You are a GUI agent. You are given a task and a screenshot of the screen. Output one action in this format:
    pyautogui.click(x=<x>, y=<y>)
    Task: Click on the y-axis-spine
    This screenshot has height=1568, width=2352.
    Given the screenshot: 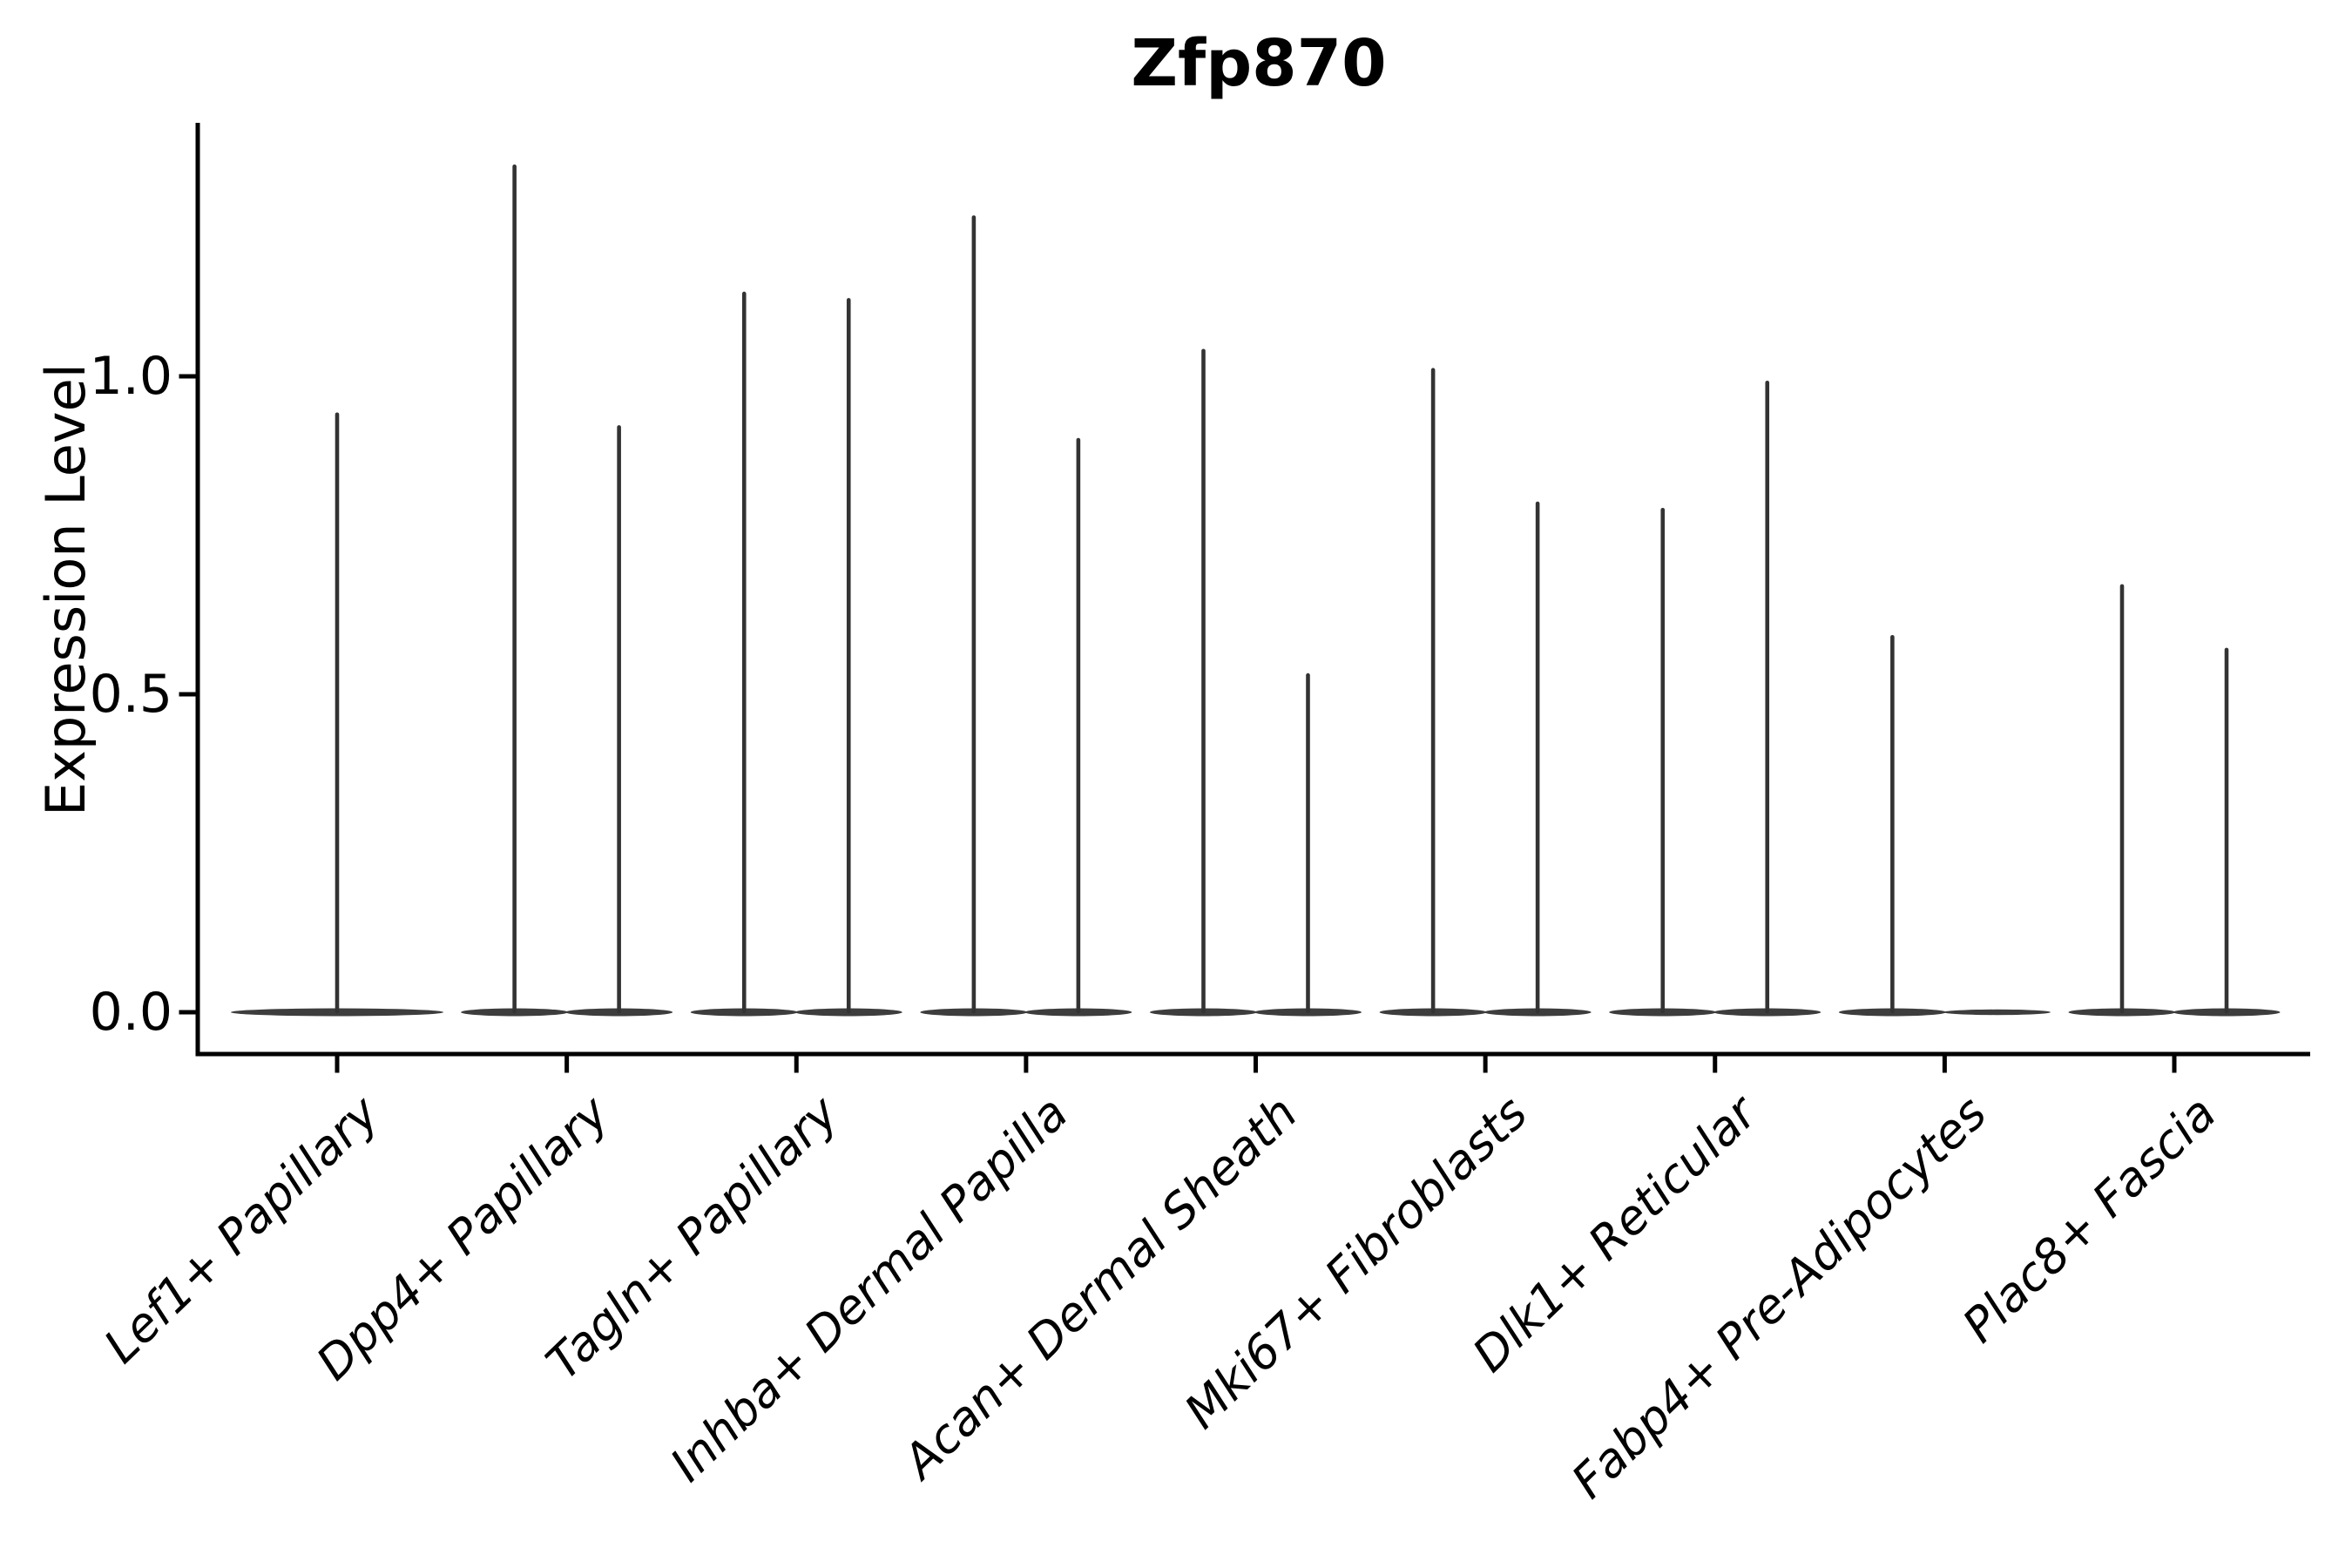 What is the action you would take?
    pyautogui.click(x=198, y=590)
    